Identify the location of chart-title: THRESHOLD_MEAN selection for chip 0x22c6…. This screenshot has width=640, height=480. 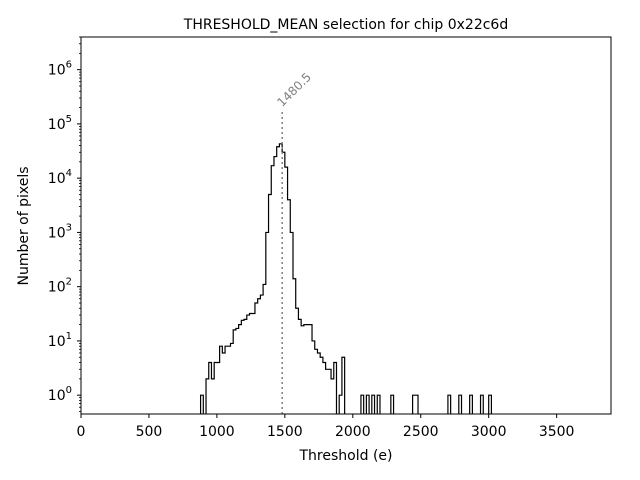
(345, 25).